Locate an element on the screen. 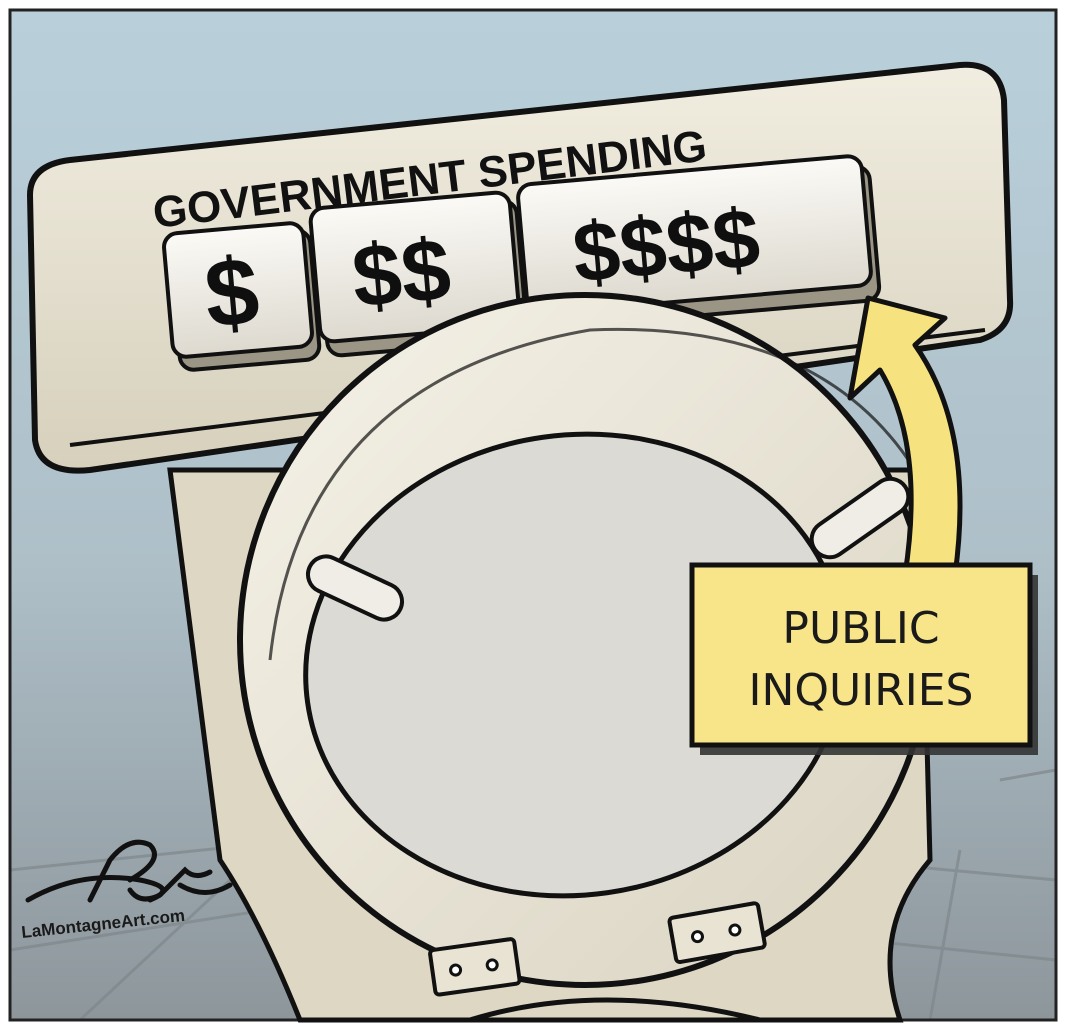 The image size is (1066, 1030). callout-box: PUBLIC INQUIRIES is located at coordinates (863, 658).